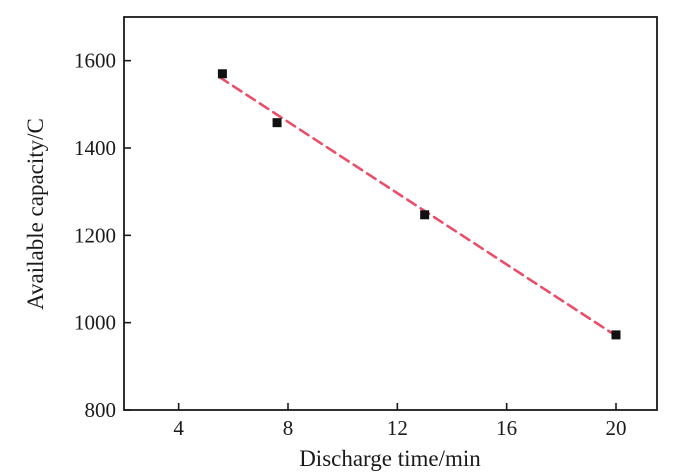 The image size is (678, 475). I want to click on y-axis-title: Available capacity/C, so click(35, 214).